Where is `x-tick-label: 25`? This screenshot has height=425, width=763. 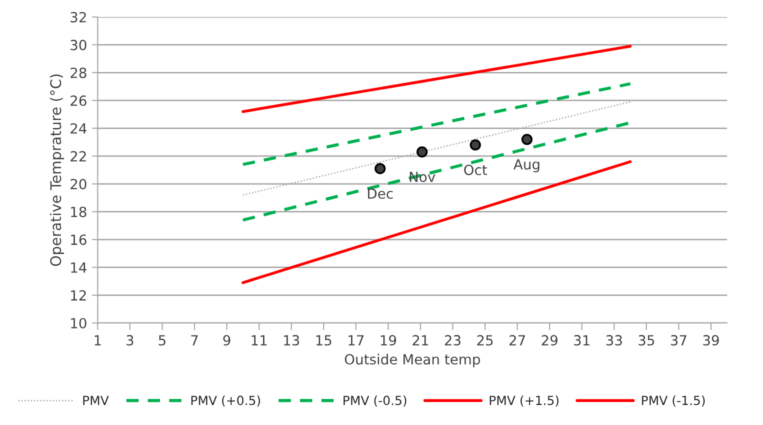 x-tick-label: 25 is located at coordinates (485, 340).